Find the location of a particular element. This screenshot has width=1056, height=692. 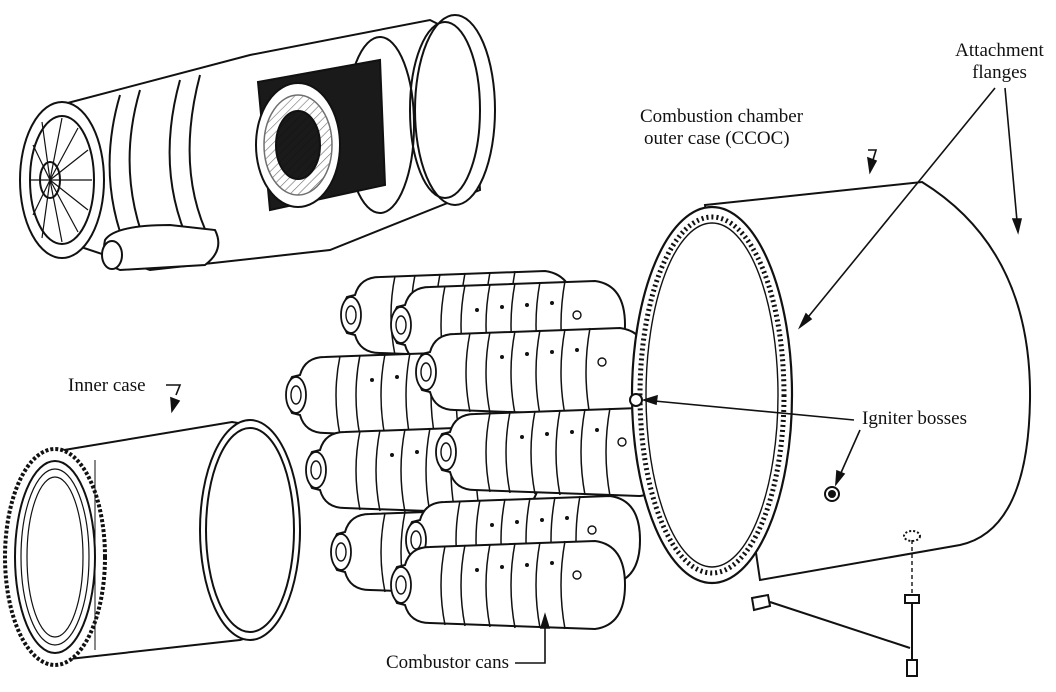

attachment-flanges-line1: Attachment is located at coordinates (999, 50).